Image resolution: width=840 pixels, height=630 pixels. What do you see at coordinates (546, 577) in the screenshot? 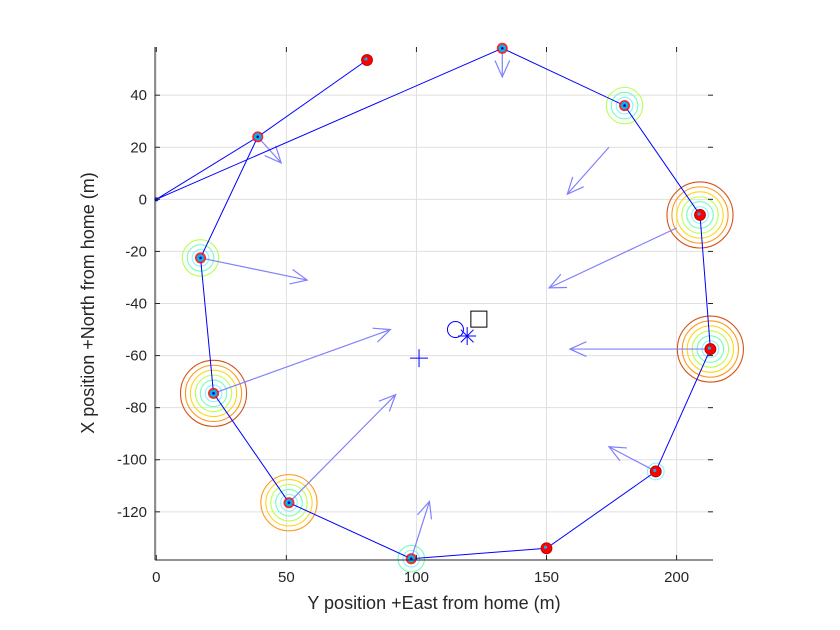
I see `x-tick-label: 150` at bounding box center [546, 577].